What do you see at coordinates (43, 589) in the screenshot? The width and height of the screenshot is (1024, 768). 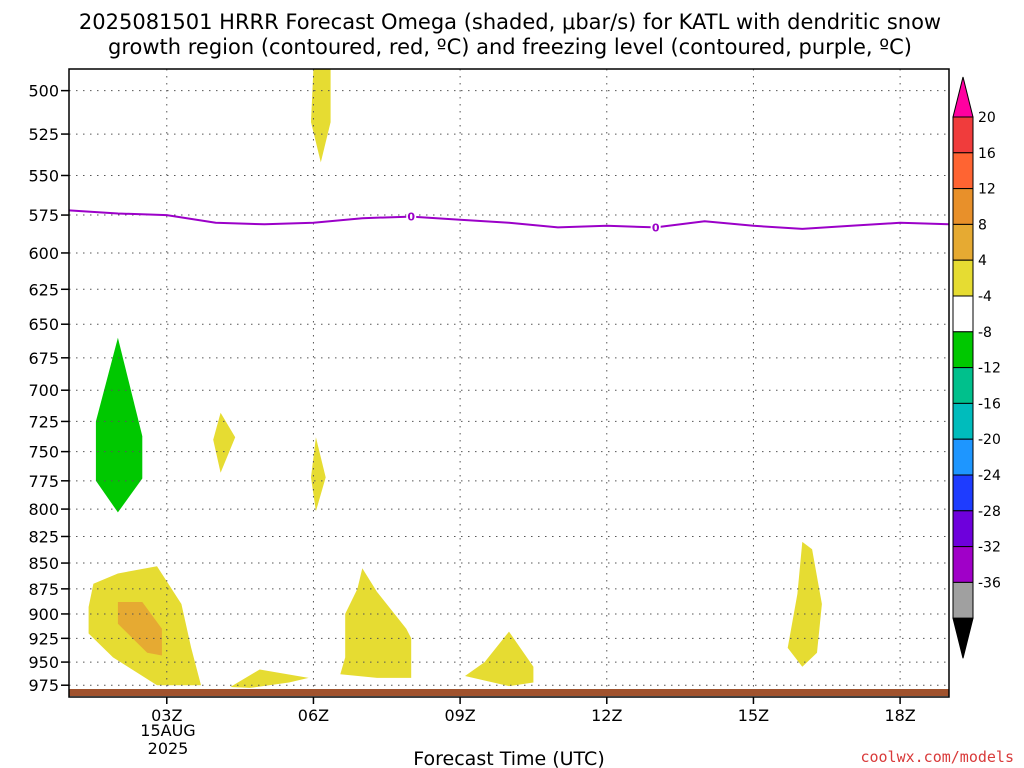 I see `y-tick-label: 875` at bounding box center [43, 589].